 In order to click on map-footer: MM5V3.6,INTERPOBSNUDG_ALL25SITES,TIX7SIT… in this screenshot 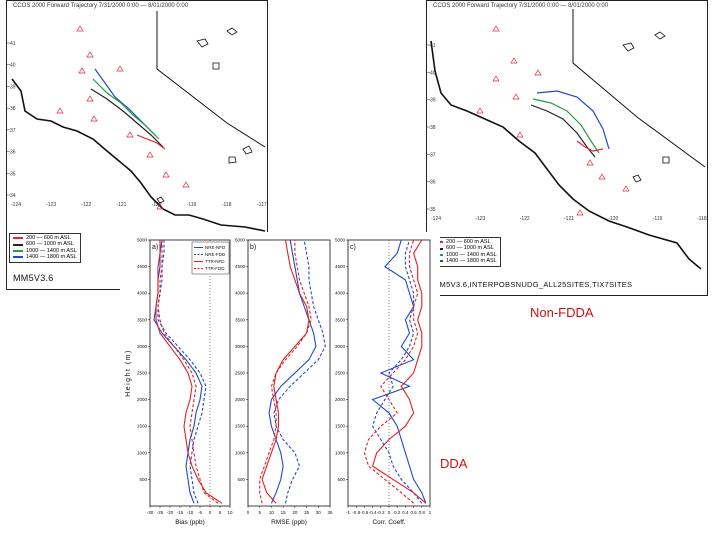, I will do `click(533, 284)`.